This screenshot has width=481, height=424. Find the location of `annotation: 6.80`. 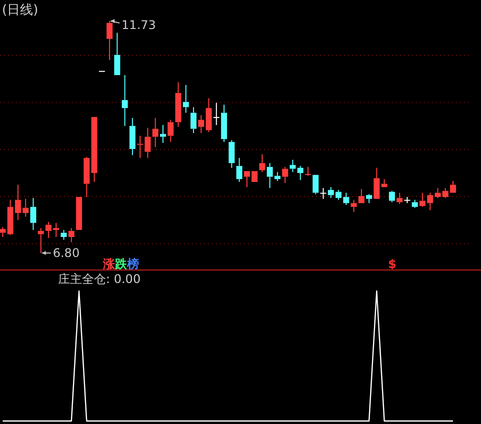

annotation: 6.80 is located at coordinates (66, 253).